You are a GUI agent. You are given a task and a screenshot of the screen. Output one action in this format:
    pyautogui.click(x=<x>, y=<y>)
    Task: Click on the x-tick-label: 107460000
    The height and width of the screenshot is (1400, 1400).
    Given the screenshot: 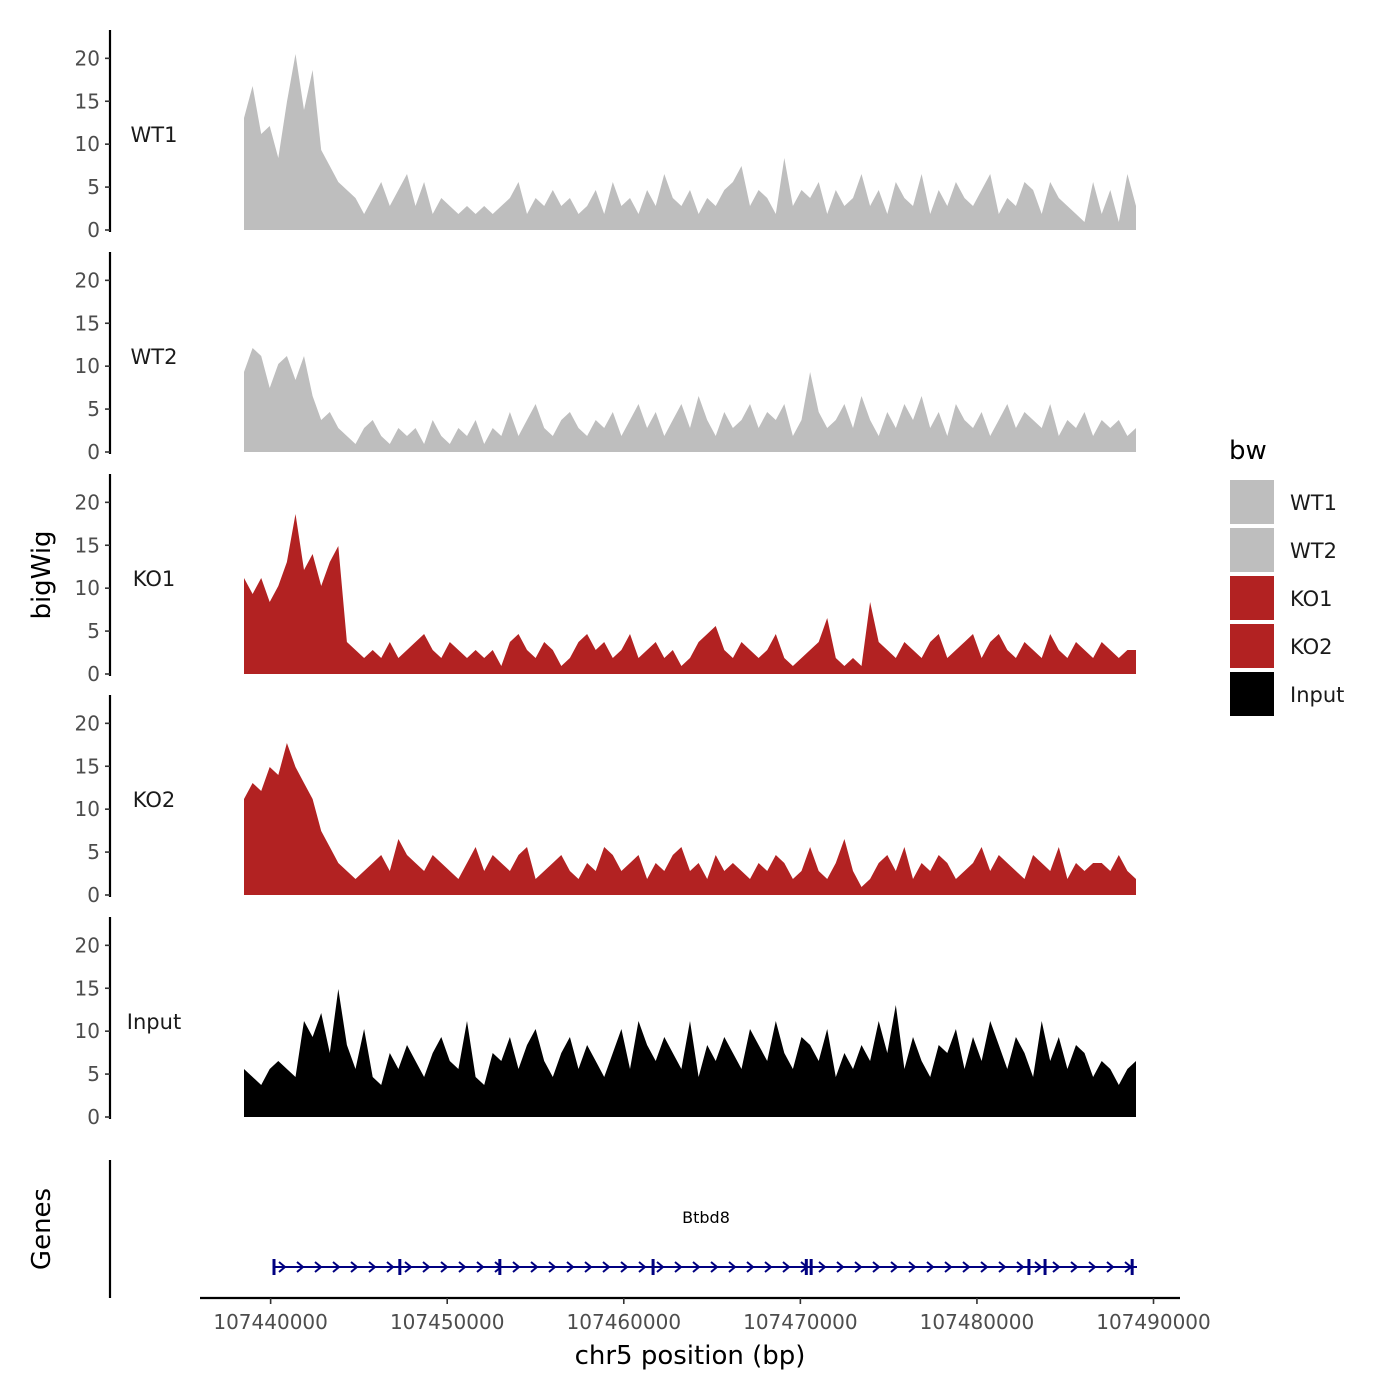 What is the action you would take?
    pyautogui.click(x=624, y=1322)
    